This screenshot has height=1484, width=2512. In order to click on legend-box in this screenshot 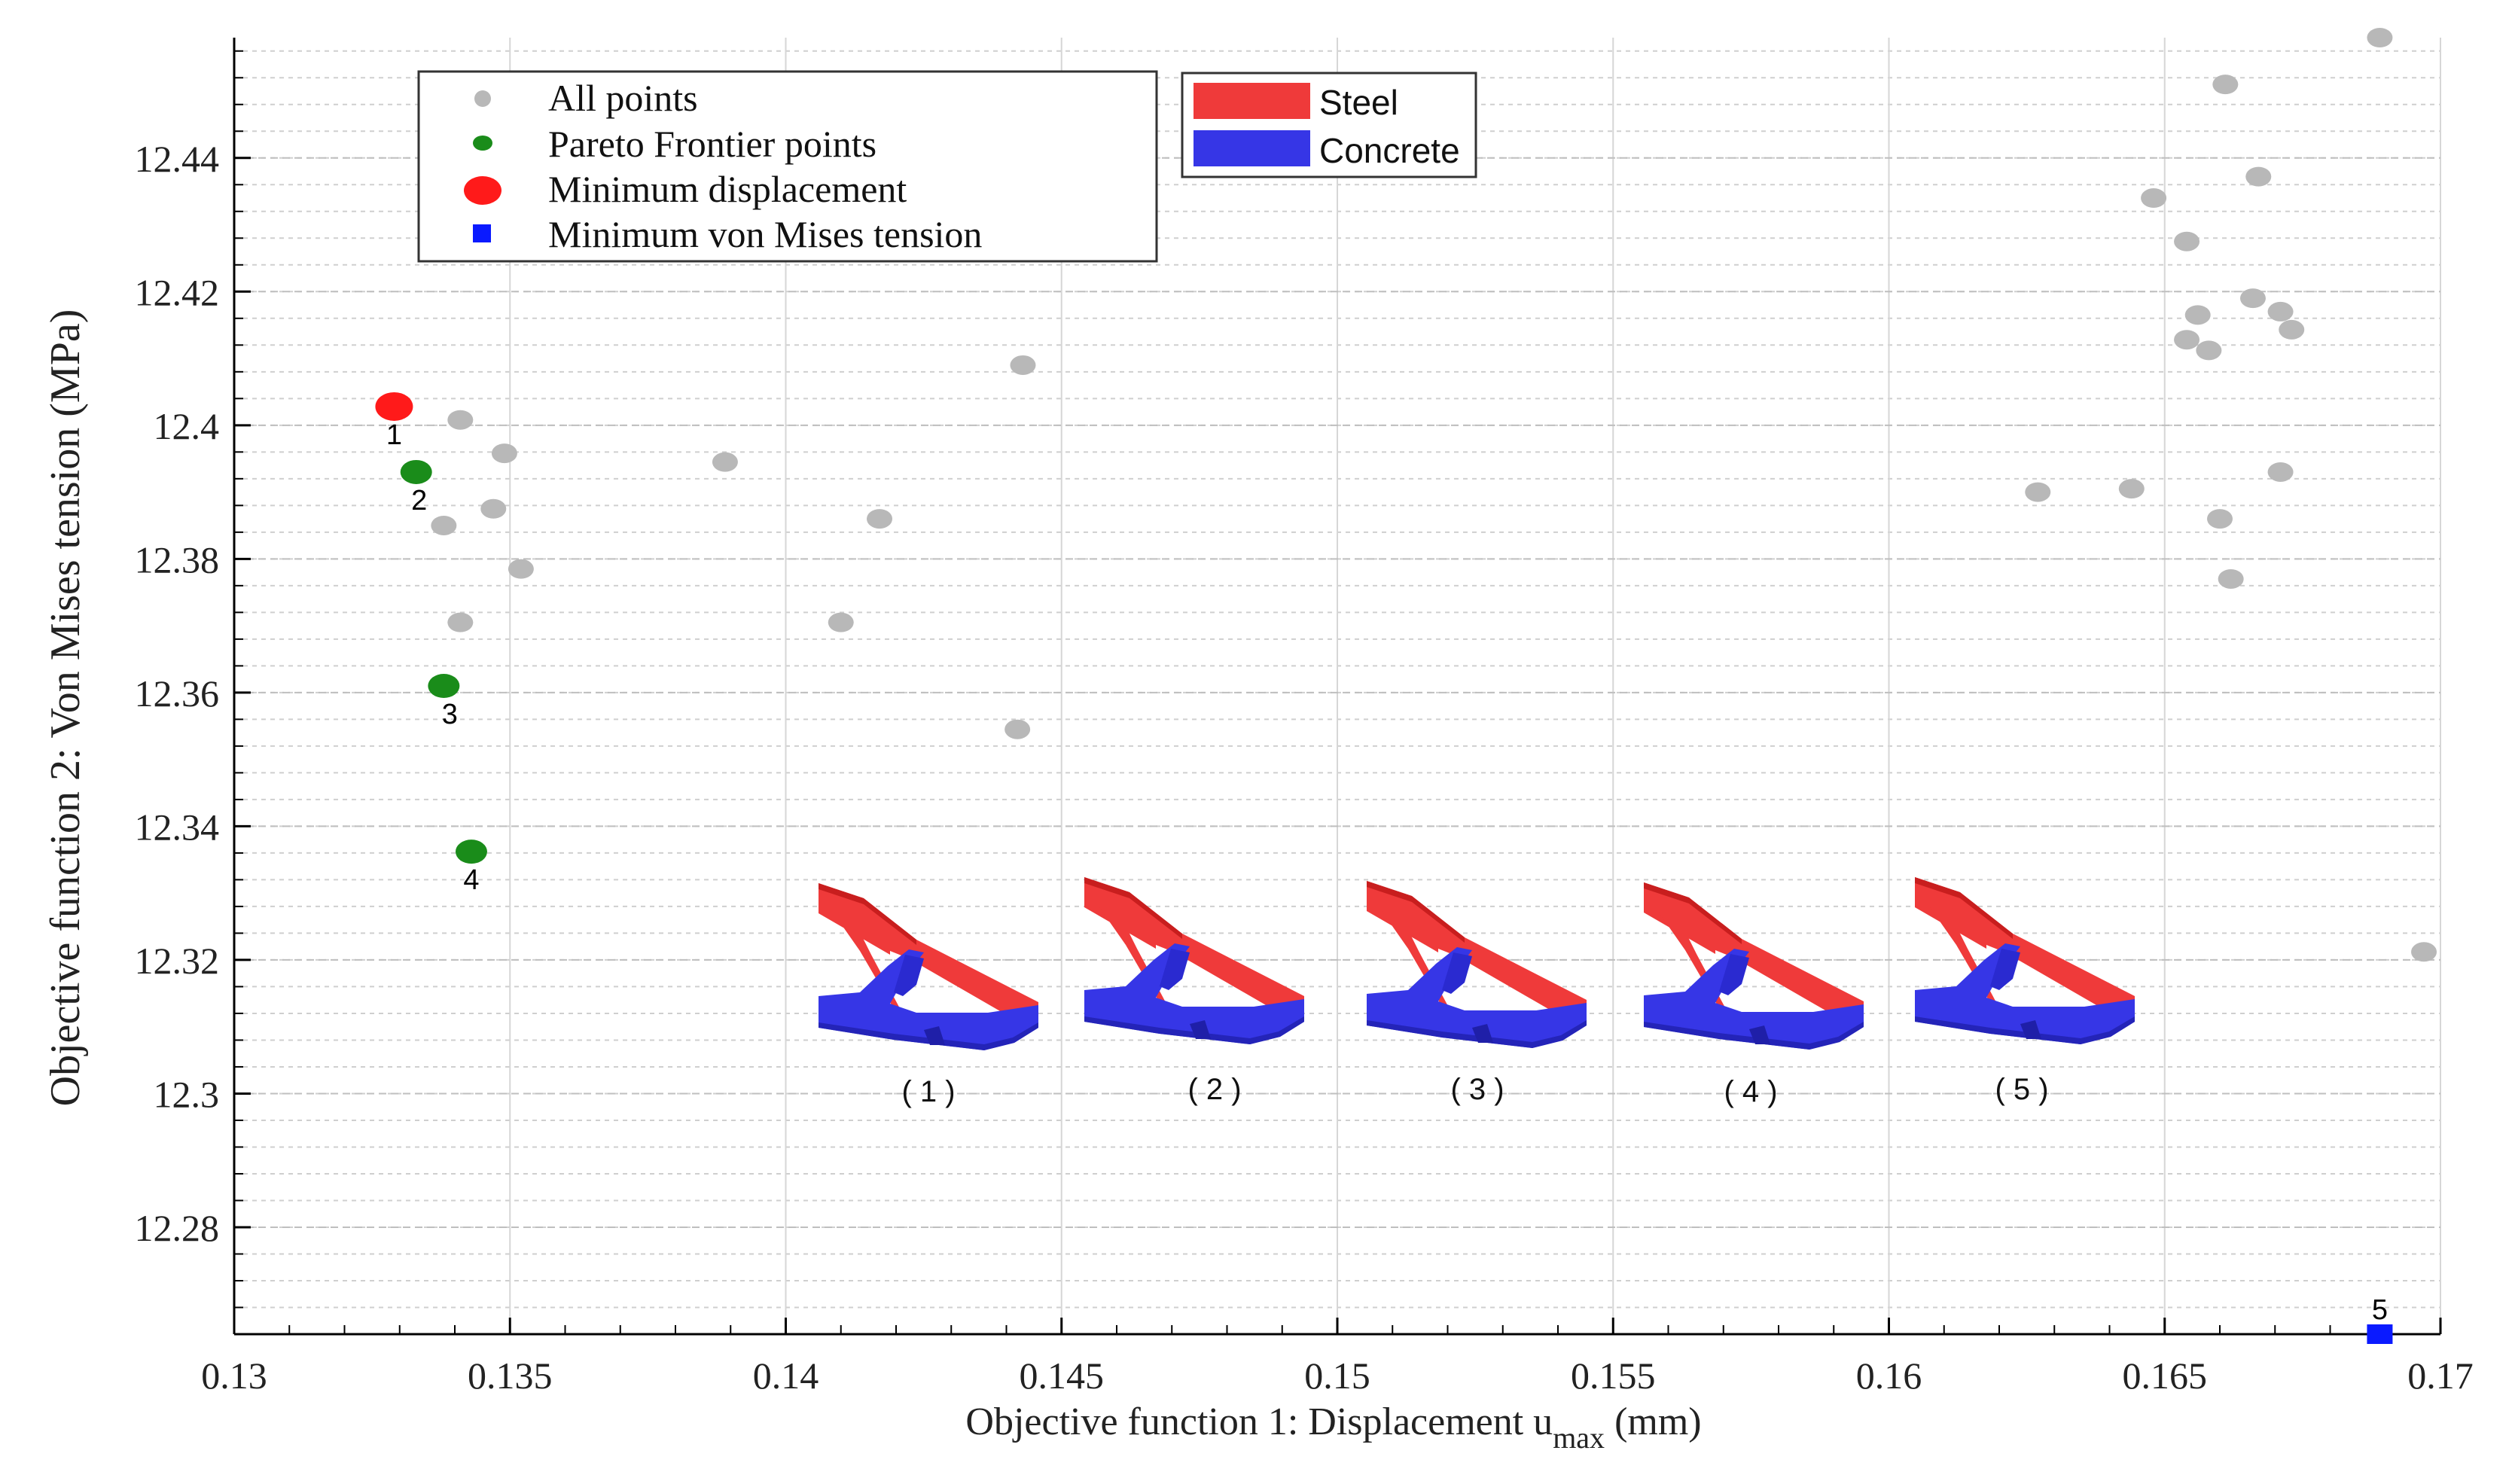, I will do `click(787, 166)`.